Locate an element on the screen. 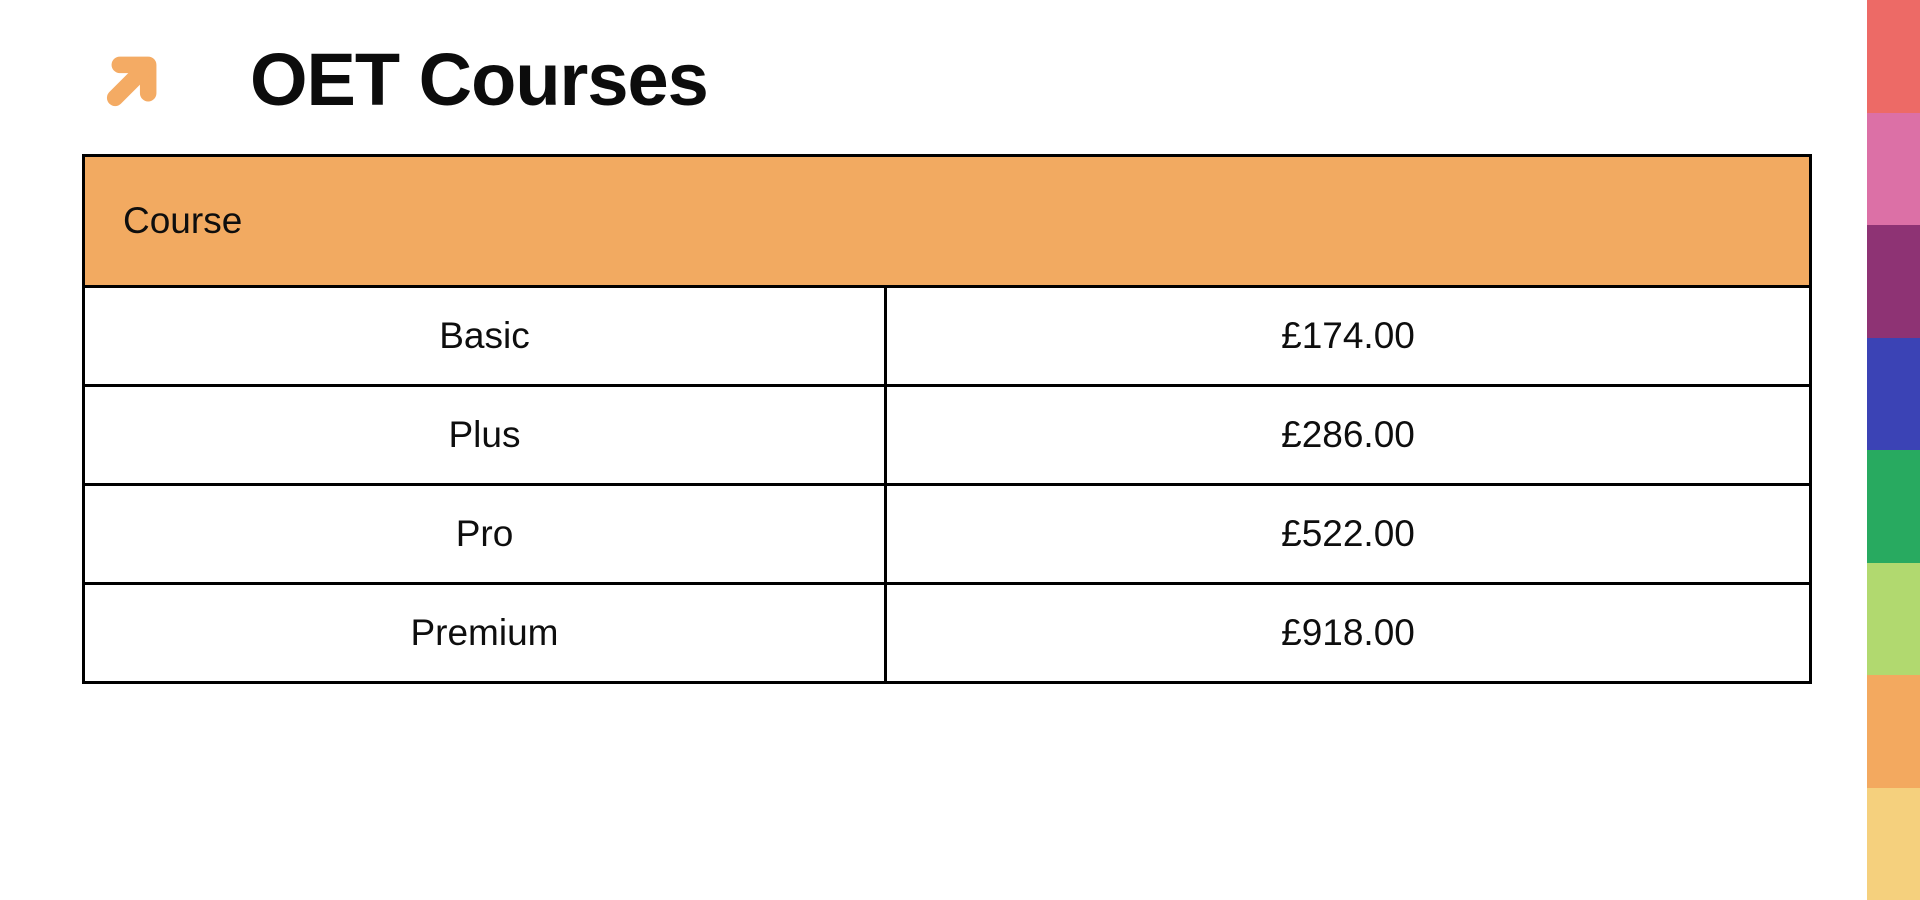 The image size is (1920, 900). table-header-row: Course is located at coordinates (947, 221).